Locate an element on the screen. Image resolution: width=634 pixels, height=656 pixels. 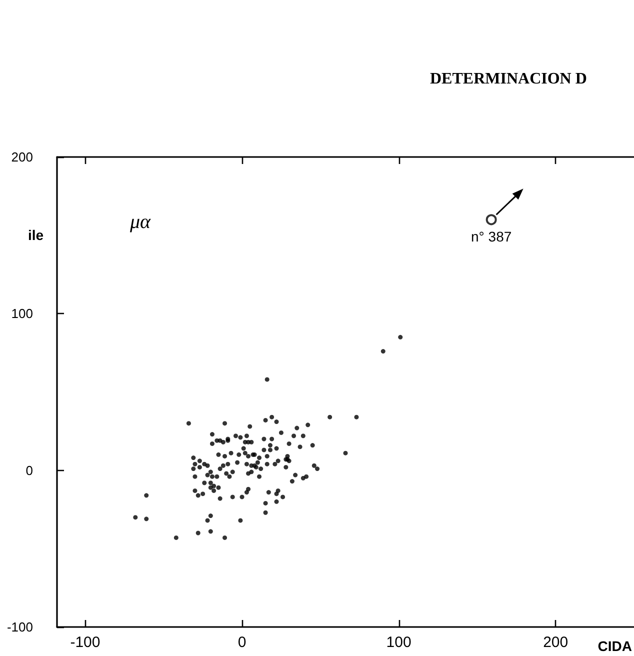
x-tick-label: -100 is located at coordinates (85, 642).